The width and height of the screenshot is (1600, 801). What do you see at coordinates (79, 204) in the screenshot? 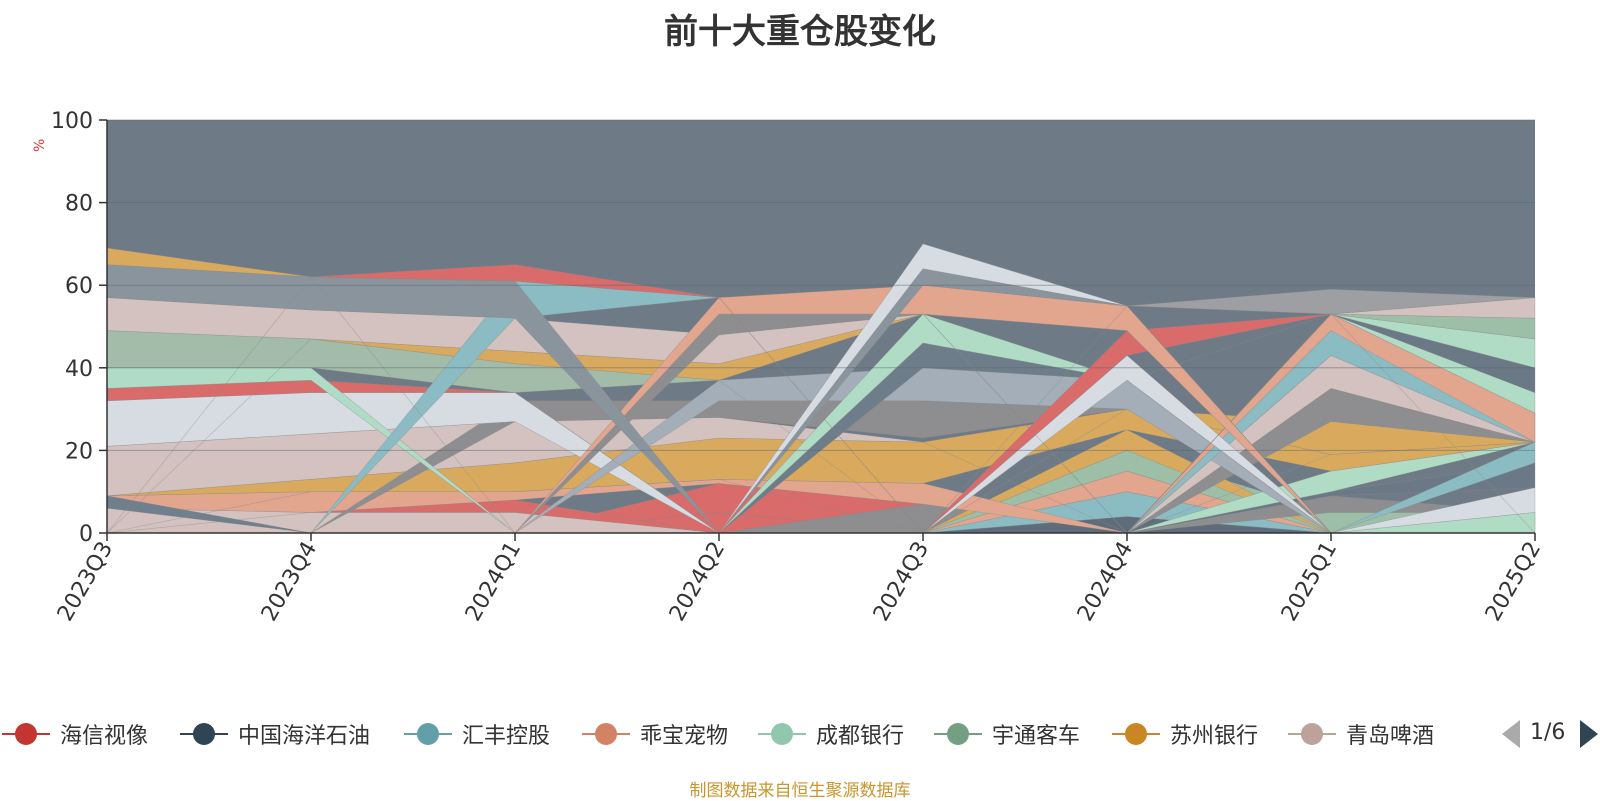
I see `y-tick-label: 80` at bounding box center [79, 204].